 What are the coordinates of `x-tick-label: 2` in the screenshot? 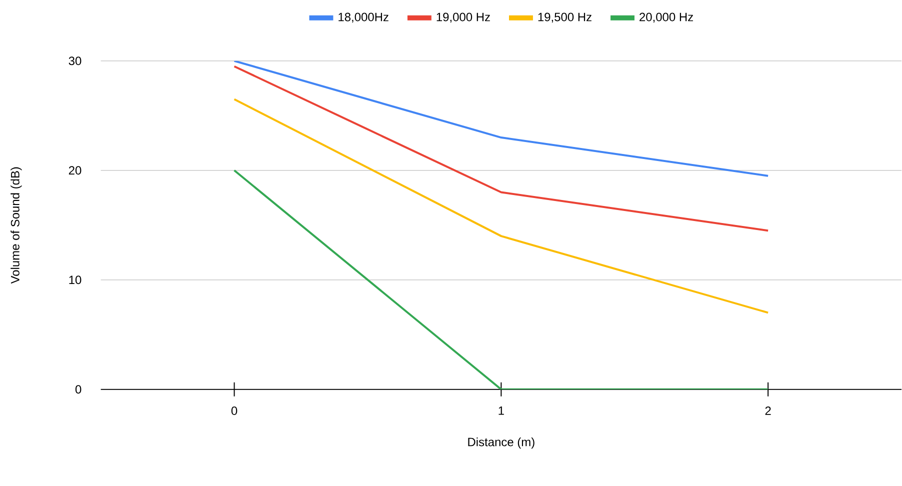 It's located at (768, 410).